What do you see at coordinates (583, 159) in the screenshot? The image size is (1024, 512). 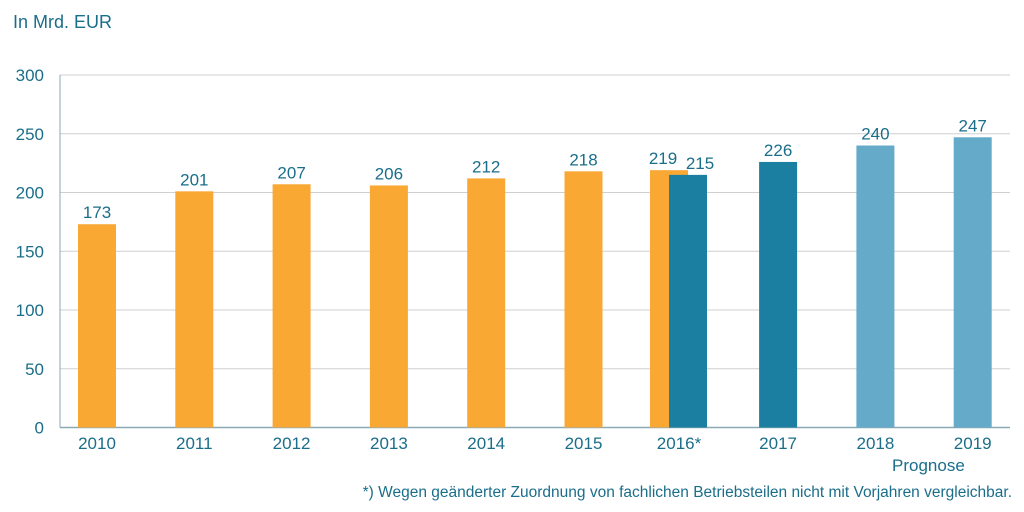 I see `data-label: 218` at bounding box center [583, 159].